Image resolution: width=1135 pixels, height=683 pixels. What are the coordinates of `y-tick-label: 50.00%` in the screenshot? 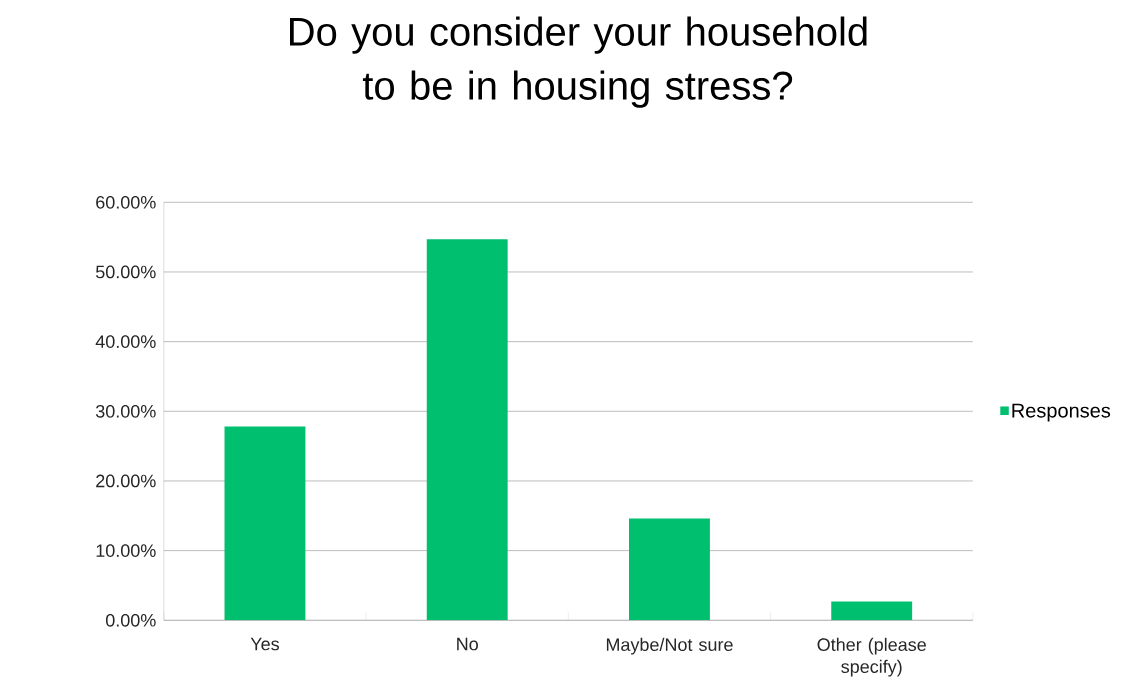 It's located at (125, 272).